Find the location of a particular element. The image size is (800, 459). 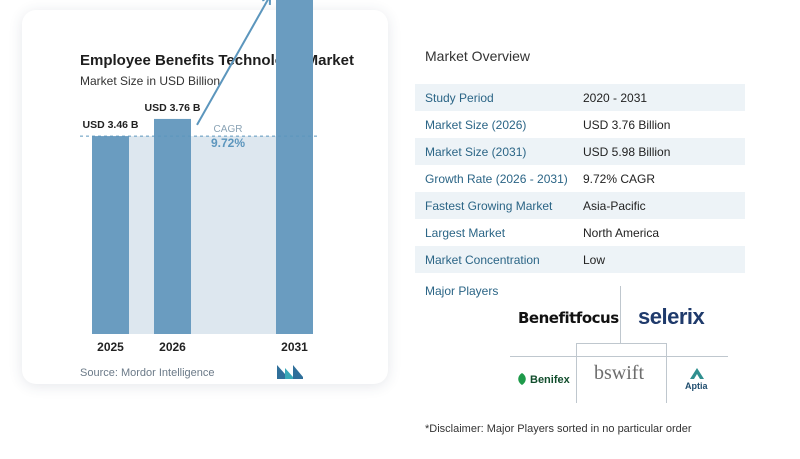

overview-row: Growth Rate (2026 - 2031) 9.72% CAGR is located at coordinates (580, 178).